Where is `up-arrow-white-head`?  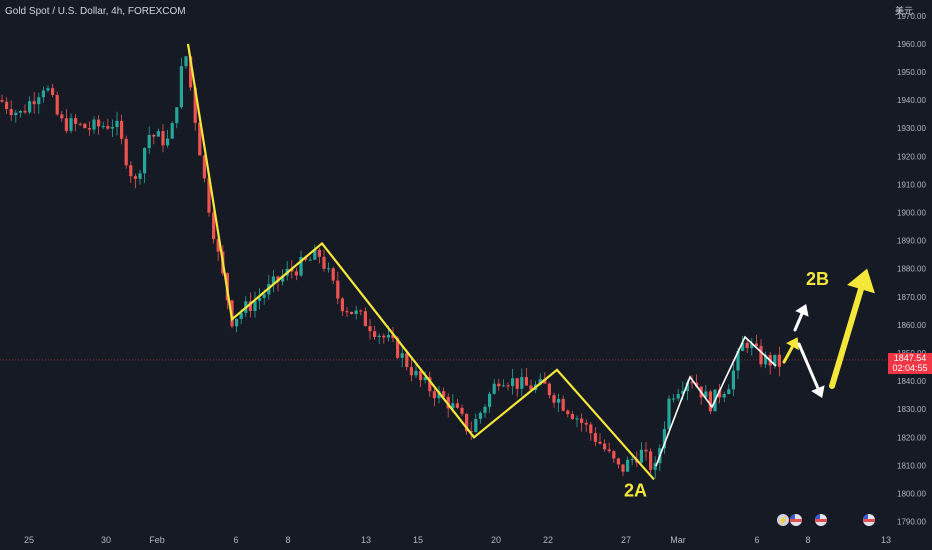 up-arrow-white-head is located at coordinates (802, 310).